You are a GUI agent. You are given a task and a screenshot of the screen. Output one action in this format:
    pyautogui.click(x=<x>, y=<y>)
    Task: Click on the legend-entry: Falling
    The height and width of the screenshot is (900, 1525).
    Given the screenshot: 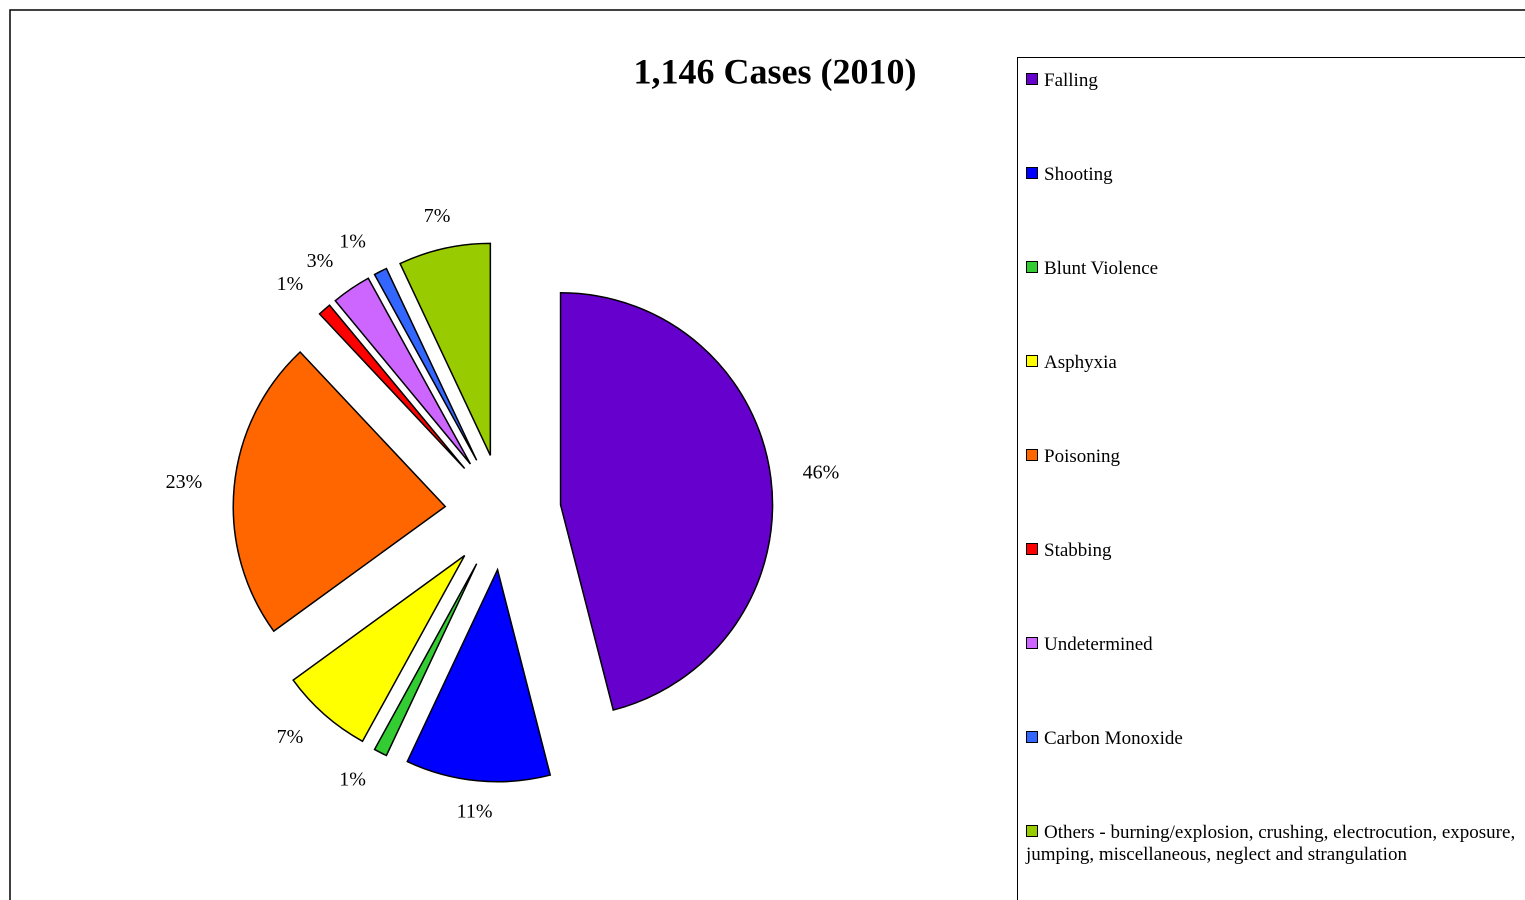 What is the action you would take?
    pyautogui.click(x=1275, y=81)
    